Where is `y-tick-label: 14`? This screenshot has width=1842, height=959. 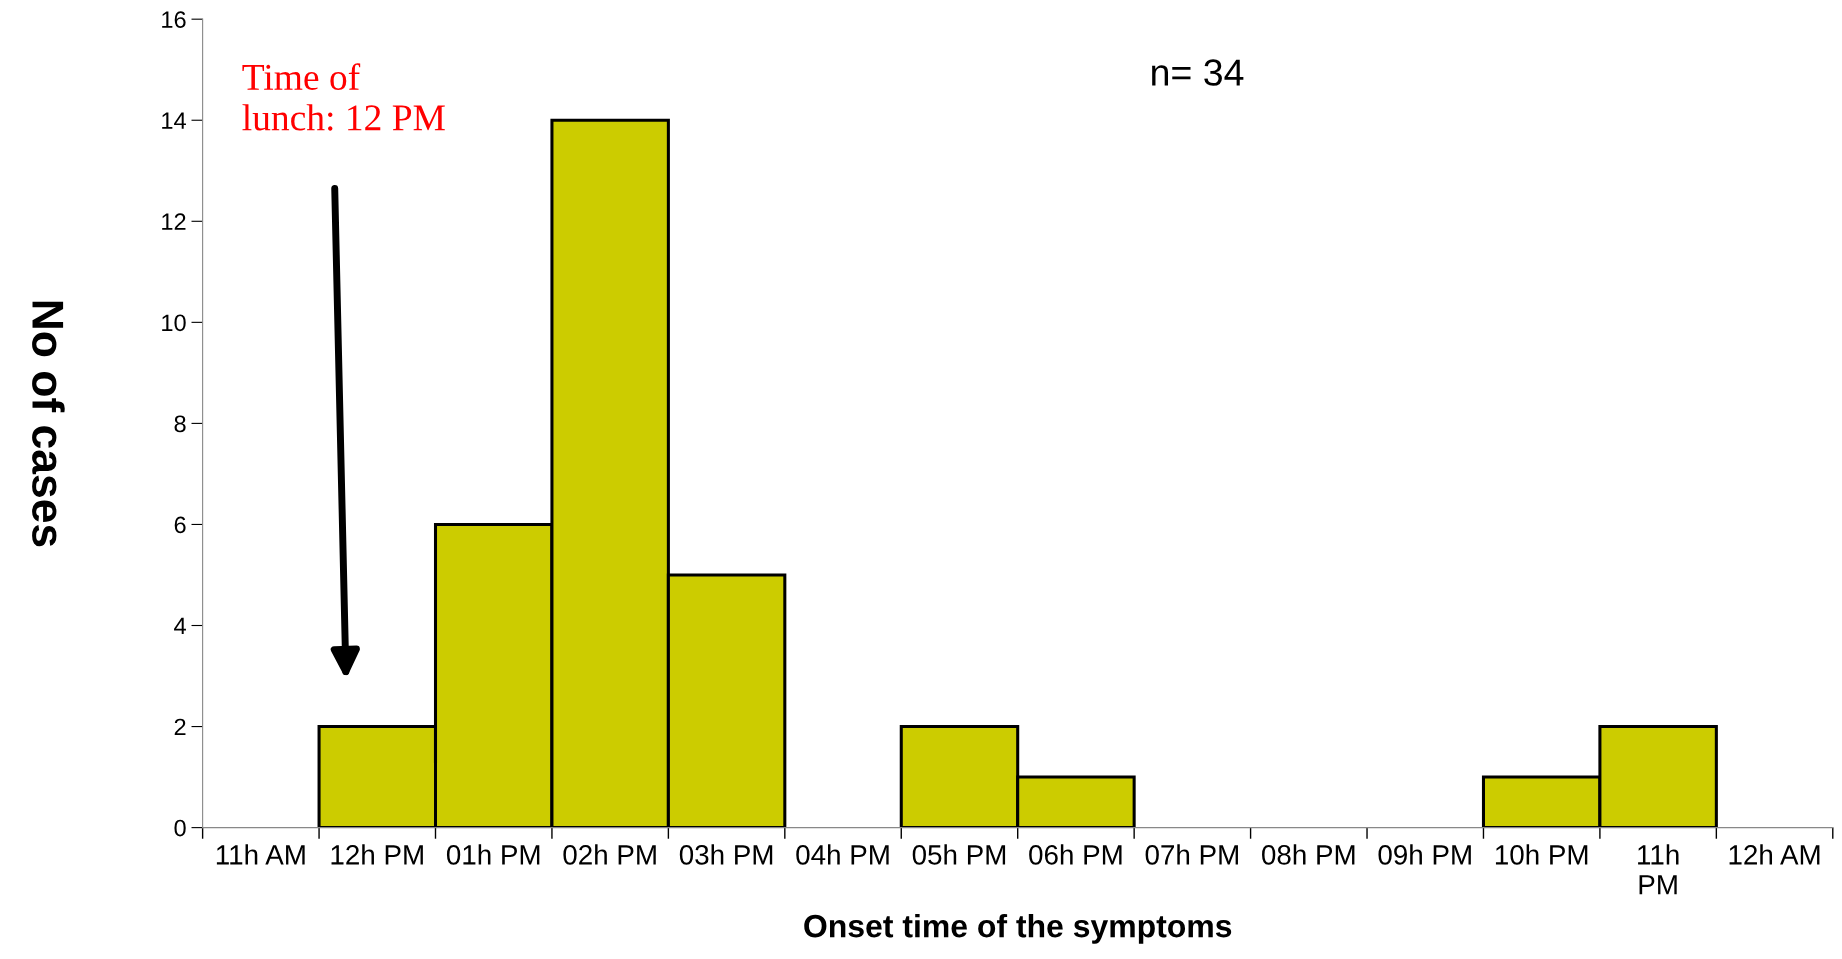
y-tick-label: 14 is located at coordinates (174, 120).